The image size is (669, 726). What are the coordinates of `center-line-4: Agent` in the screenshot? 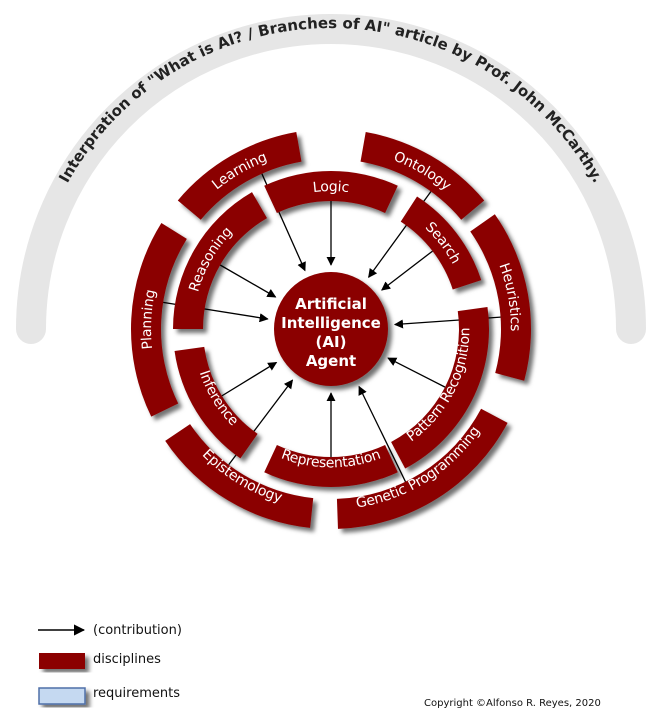 It's located at (331, 361).